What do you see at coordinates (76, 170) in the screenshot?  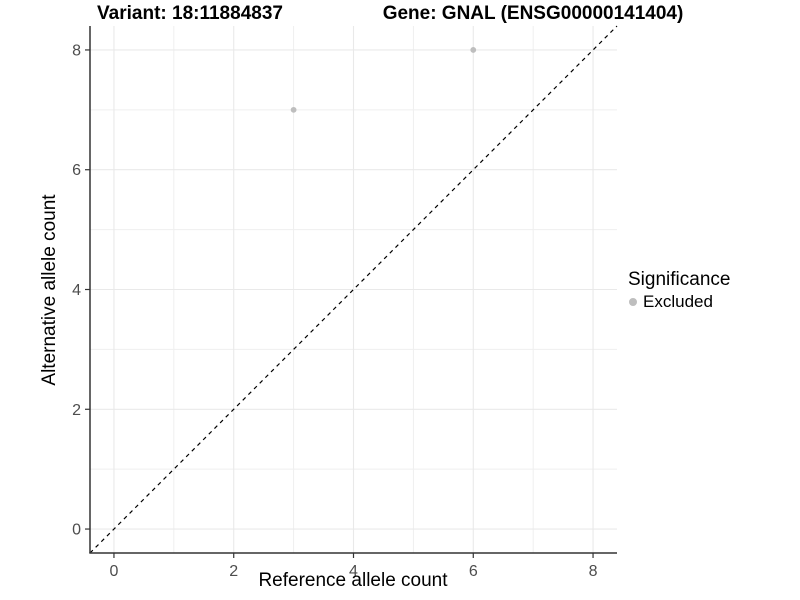 I see `y-tick-label: 6` at bounding box center [76, 170].